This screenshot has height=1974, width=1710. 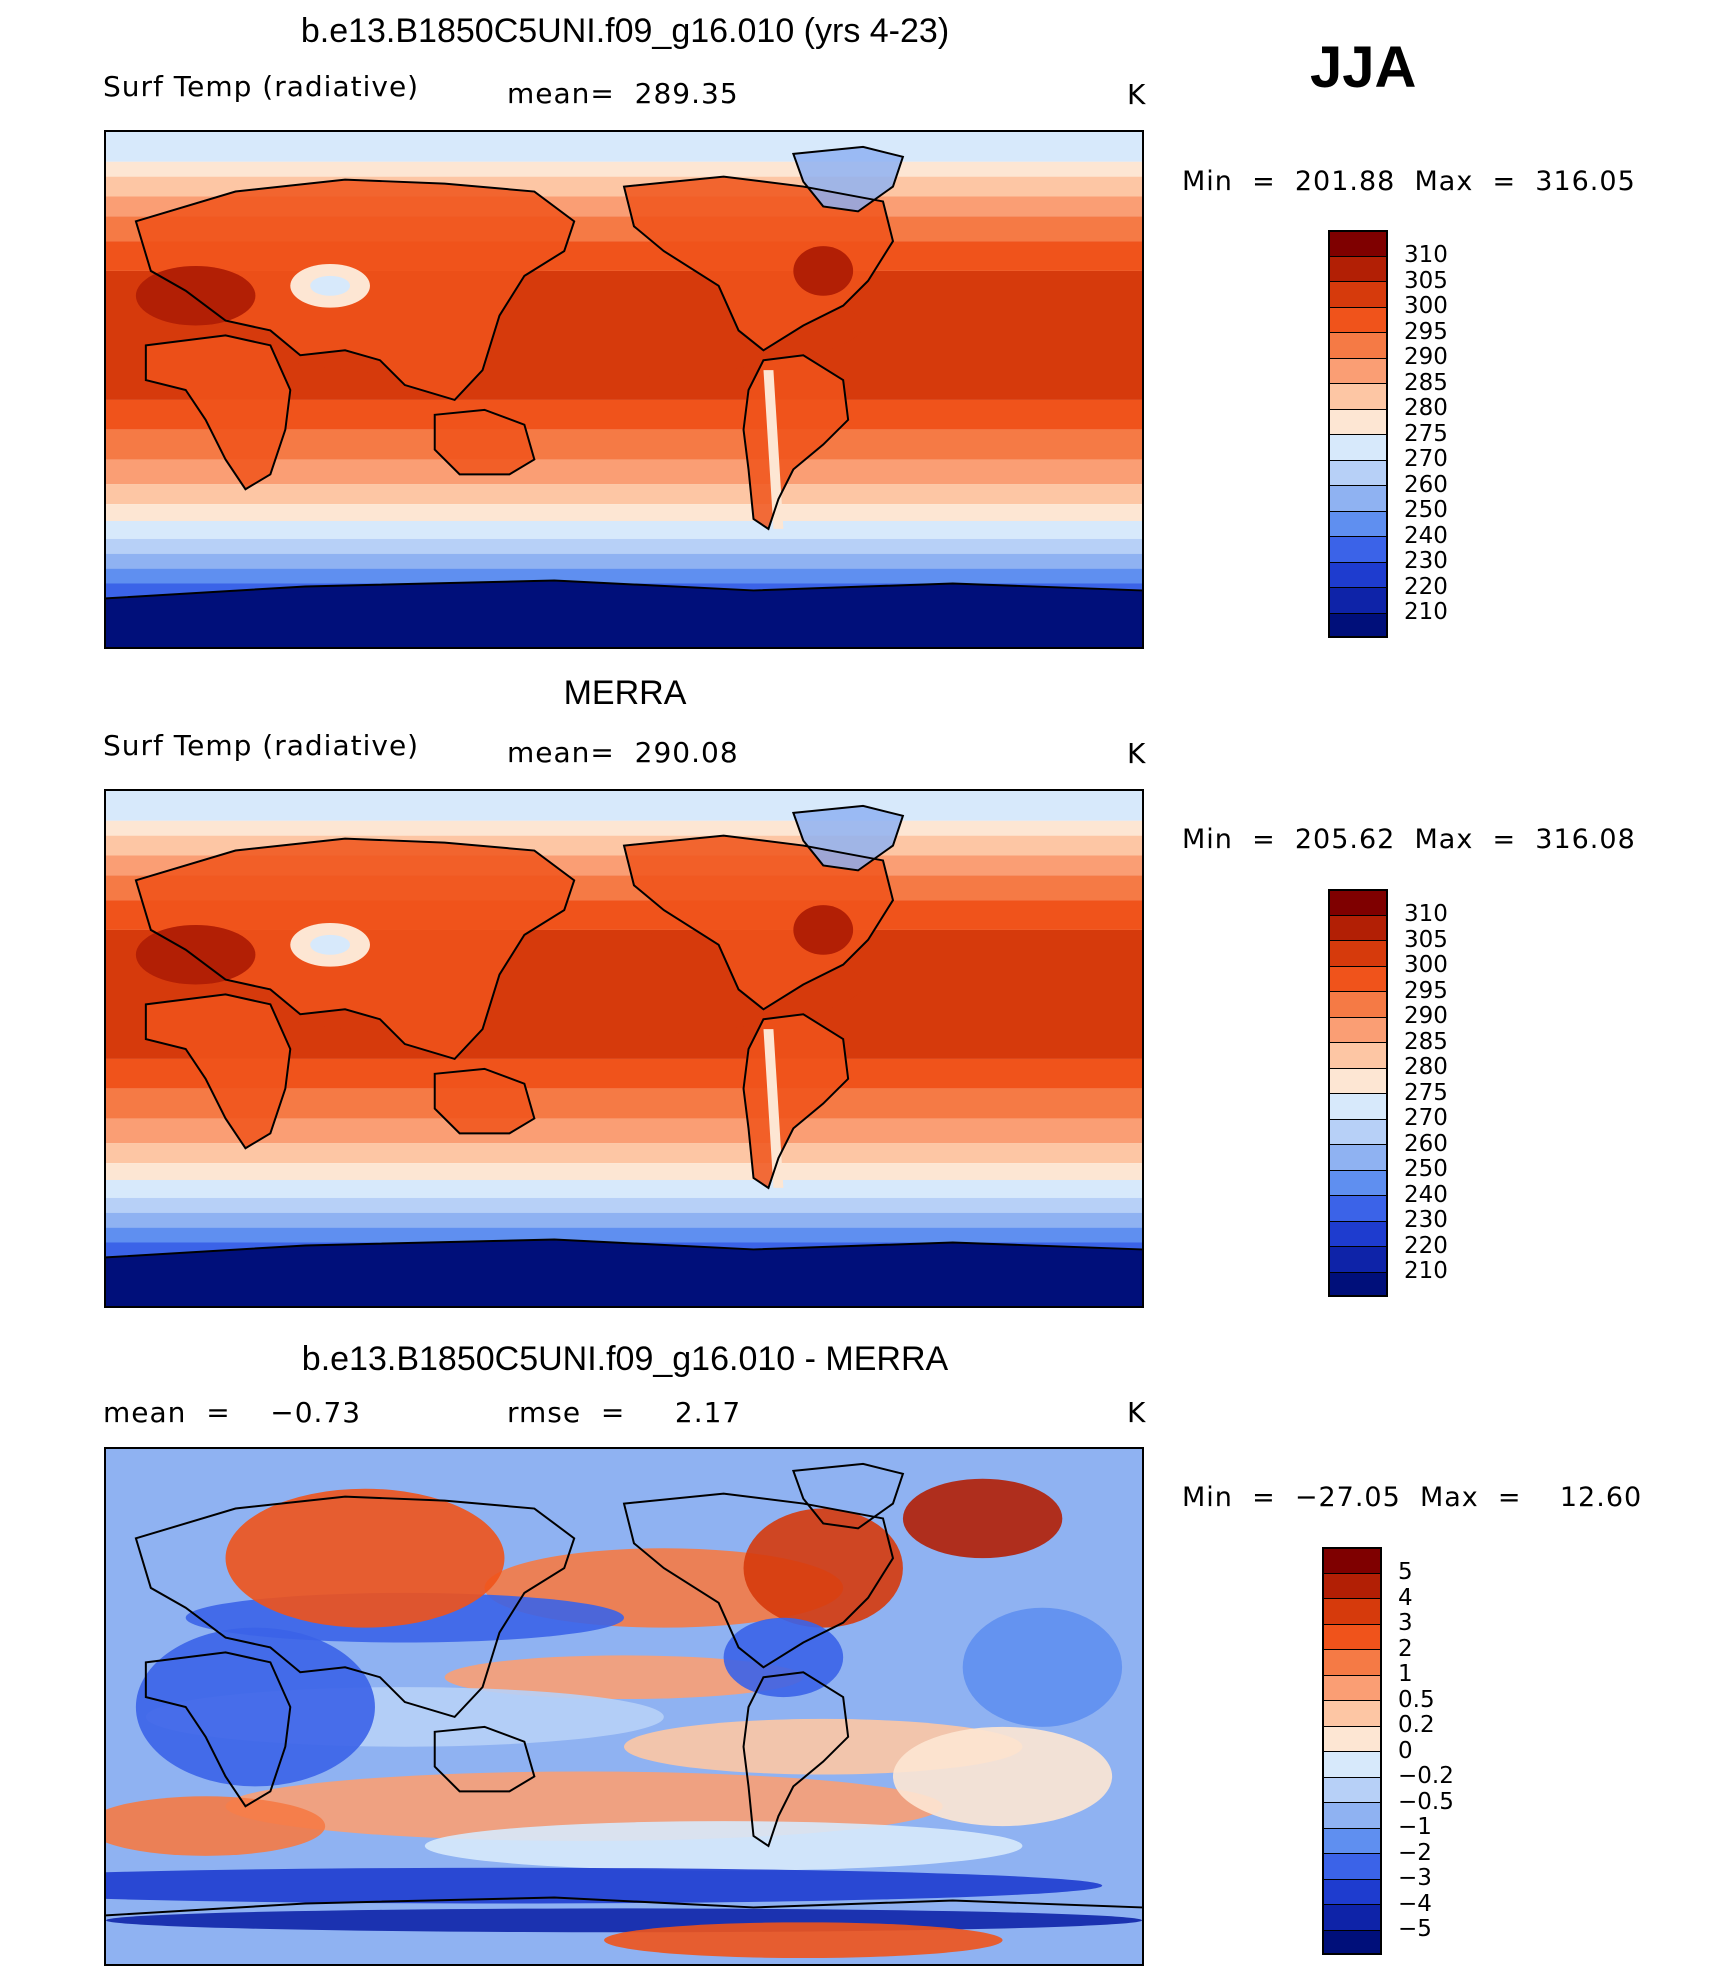 I want to click on panel-1-mean-label: mean= 289.35, so click(x=623, y=93).